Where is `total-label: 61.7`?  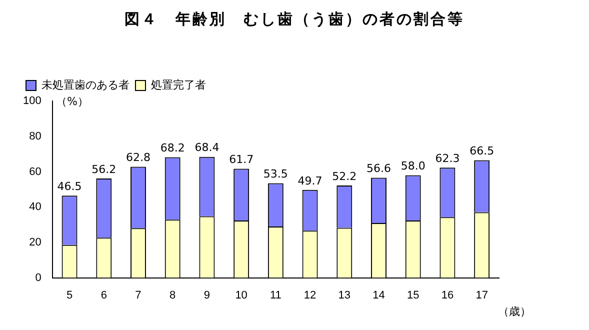 total-label: 61.7 is located at coordinates (241, 159).